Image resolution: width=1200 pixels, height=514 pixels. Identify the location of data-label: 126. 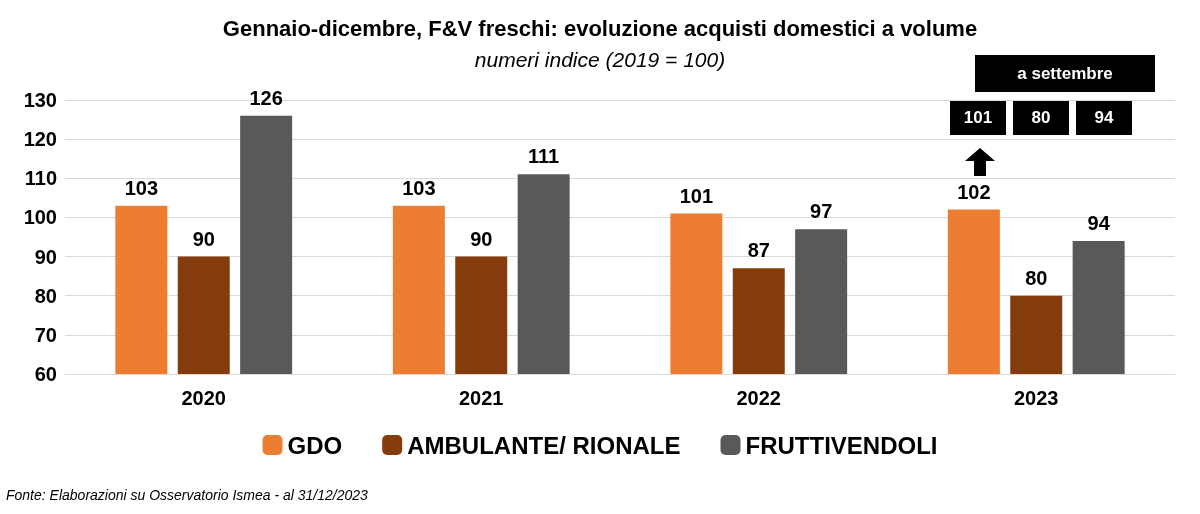
(266, 97).